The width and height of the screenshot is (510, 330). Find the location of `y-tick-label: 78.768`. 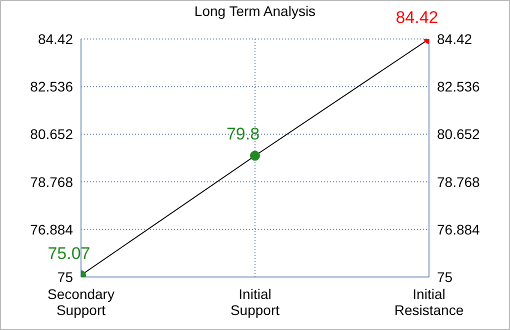

y-tick-label: 78.768 is located at coordinates (52, 182).